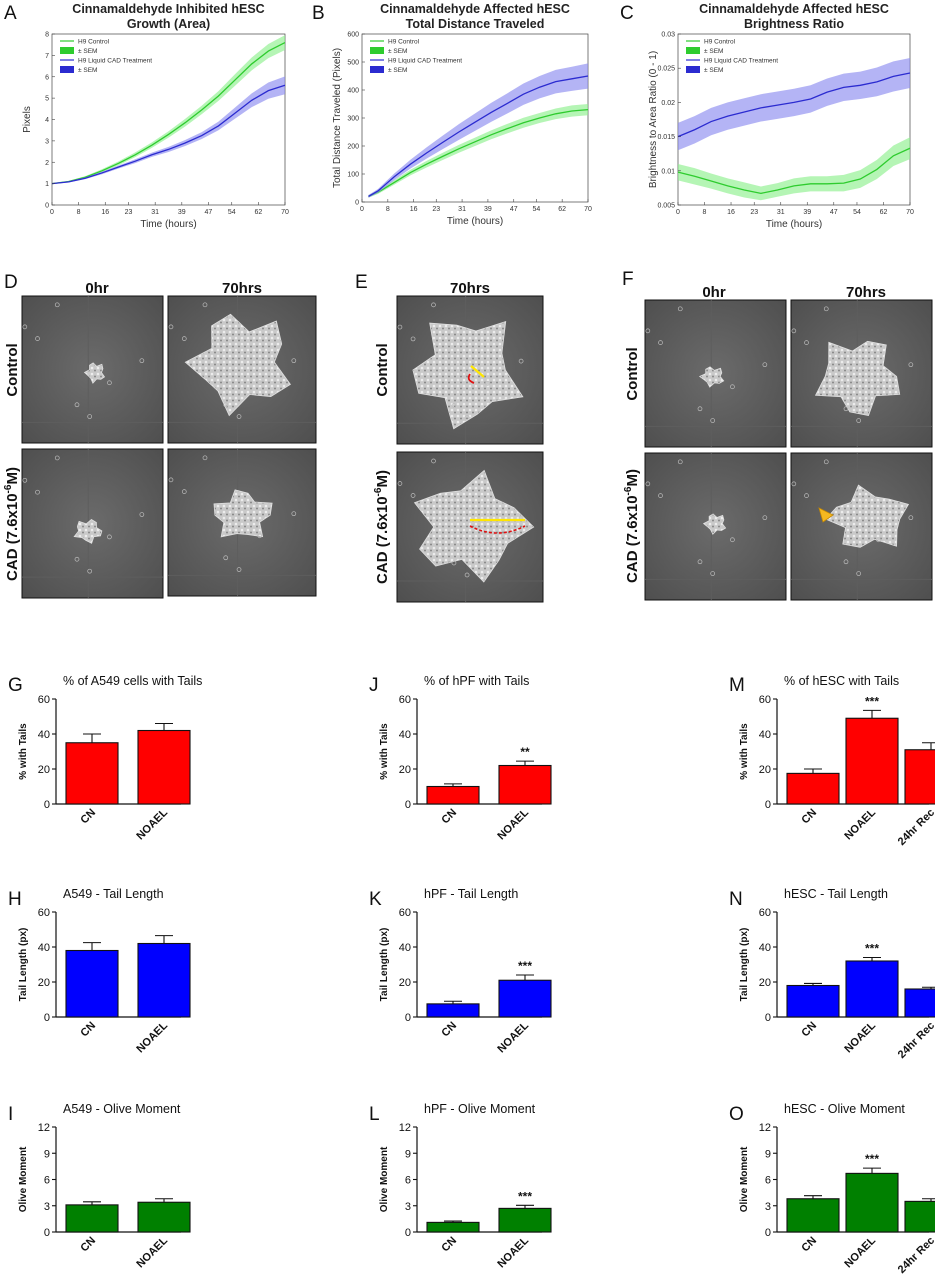 This screenshot has width=935, height=1280. Describe the element at coordinates (10, 1114) in the screenshot. I see `panel-letter: I` at that location.